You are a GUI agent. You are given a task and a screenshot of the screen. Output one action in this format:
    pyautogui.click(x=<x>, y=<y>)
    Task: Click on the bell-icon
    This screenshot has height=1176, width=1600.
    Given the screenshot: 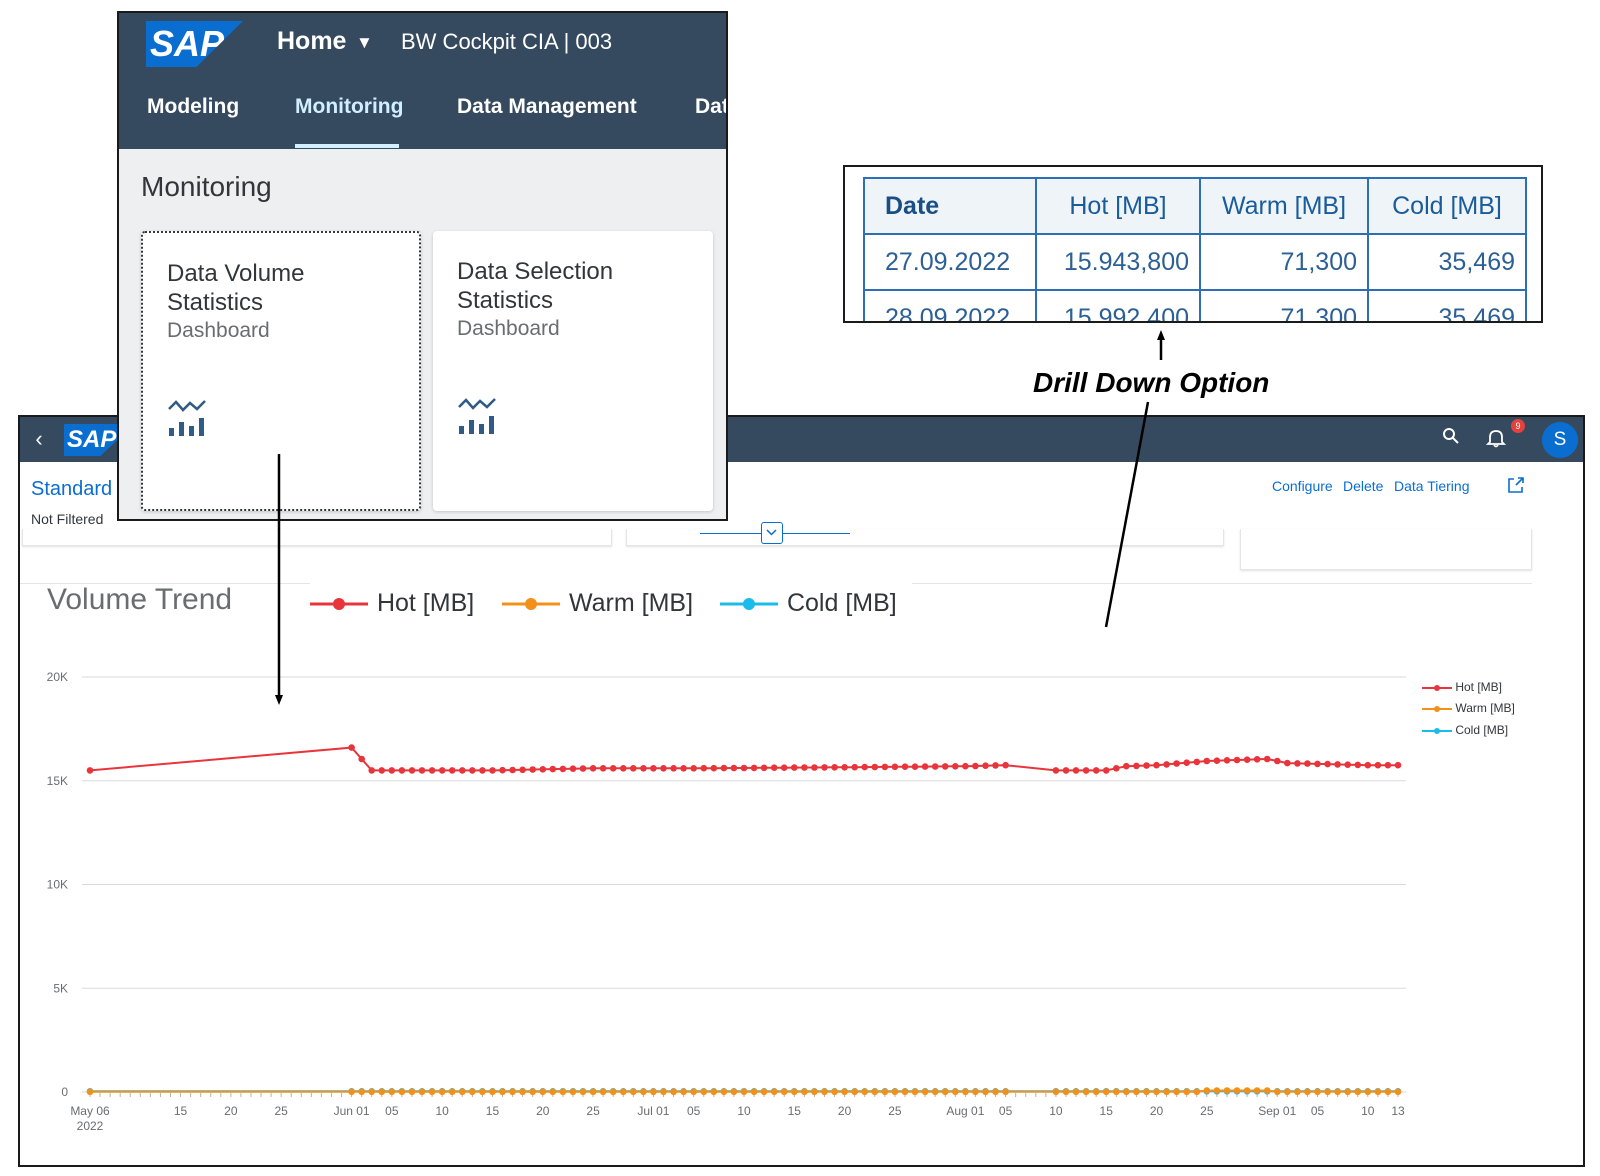 What is the action you would take?
    pyautogui.click(x=1496, y=439)
    